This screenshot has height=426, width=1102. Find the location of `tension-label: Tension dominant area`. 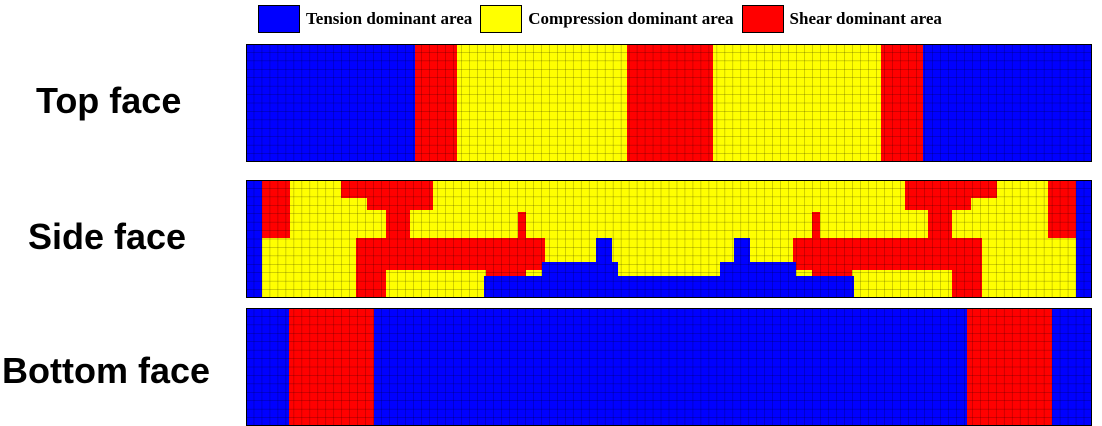

tension-label: Tension dominant area is located at coordinates (389, 18).